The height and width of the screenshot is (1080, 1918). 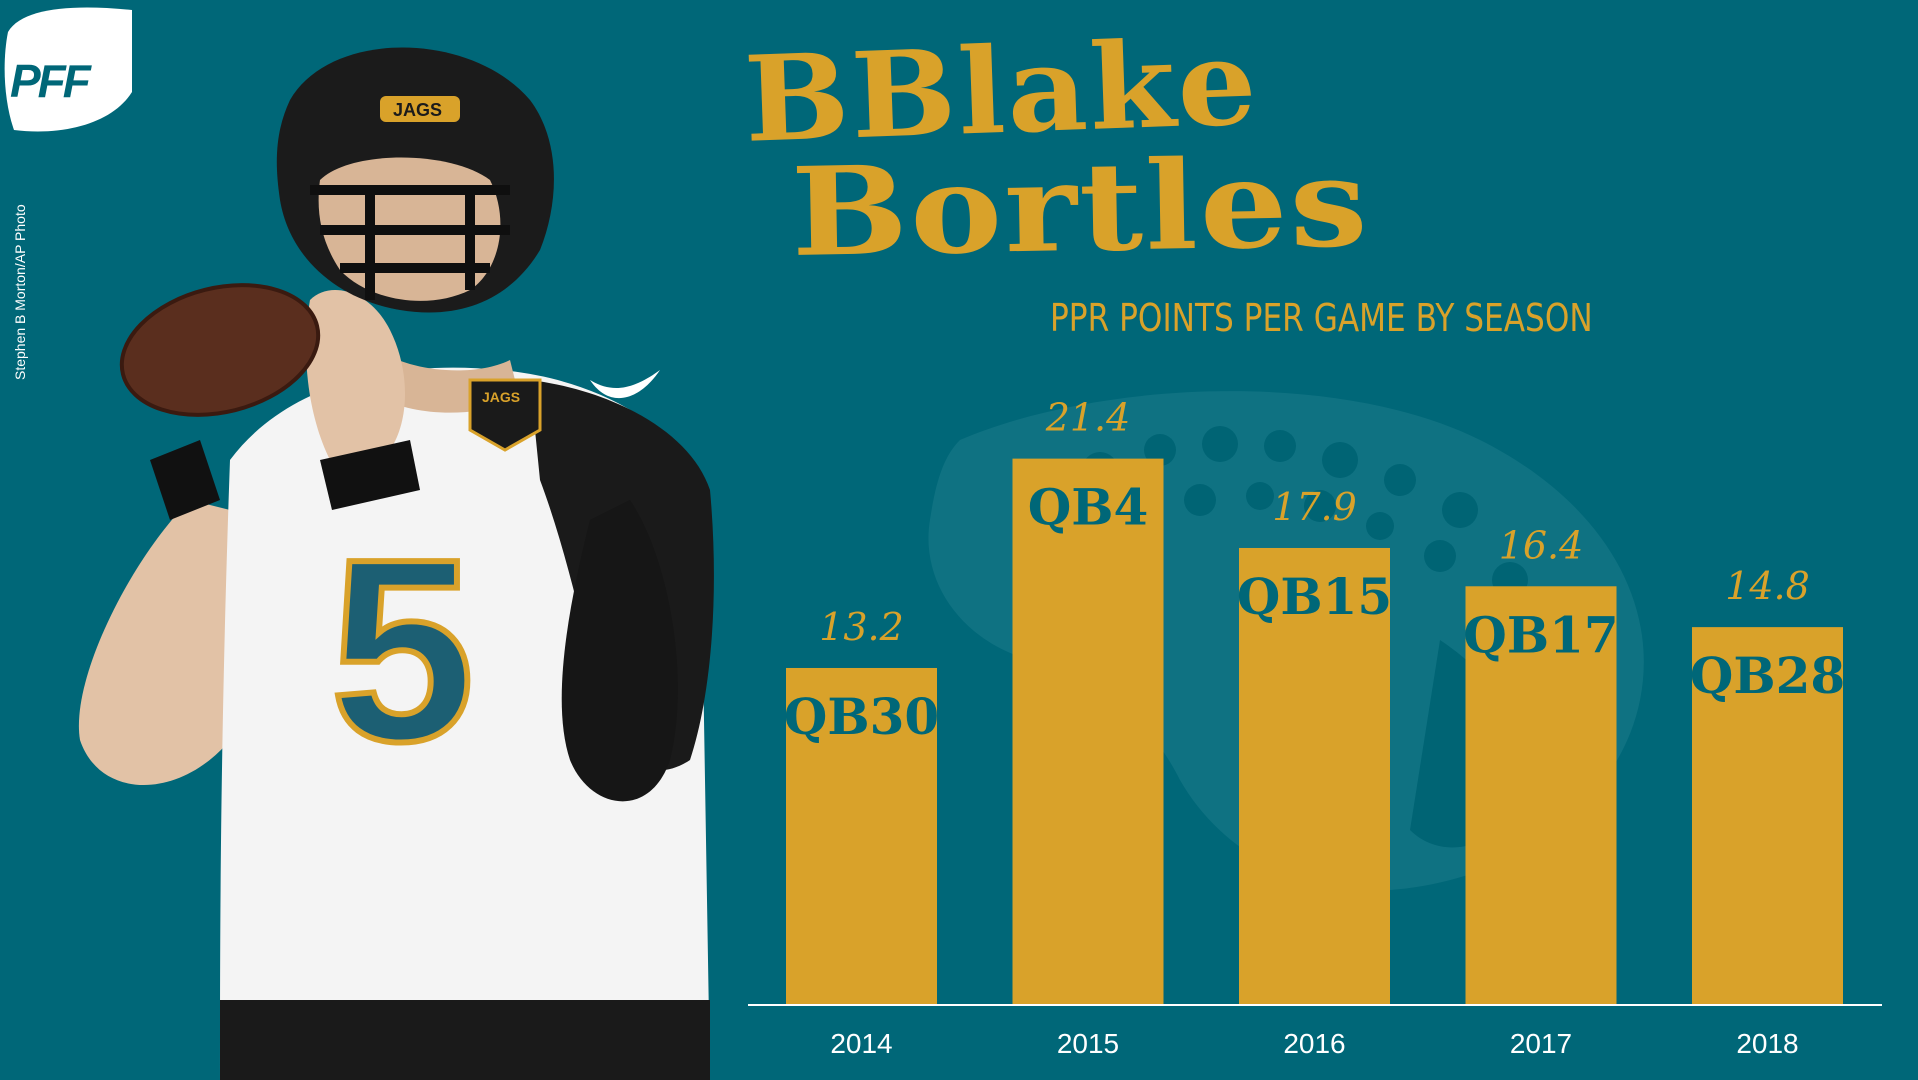 What do you see at coordinates (861, 627) in the screenshot?
I see `value-label-2014: 13.2` at bounding box center [861, 627].